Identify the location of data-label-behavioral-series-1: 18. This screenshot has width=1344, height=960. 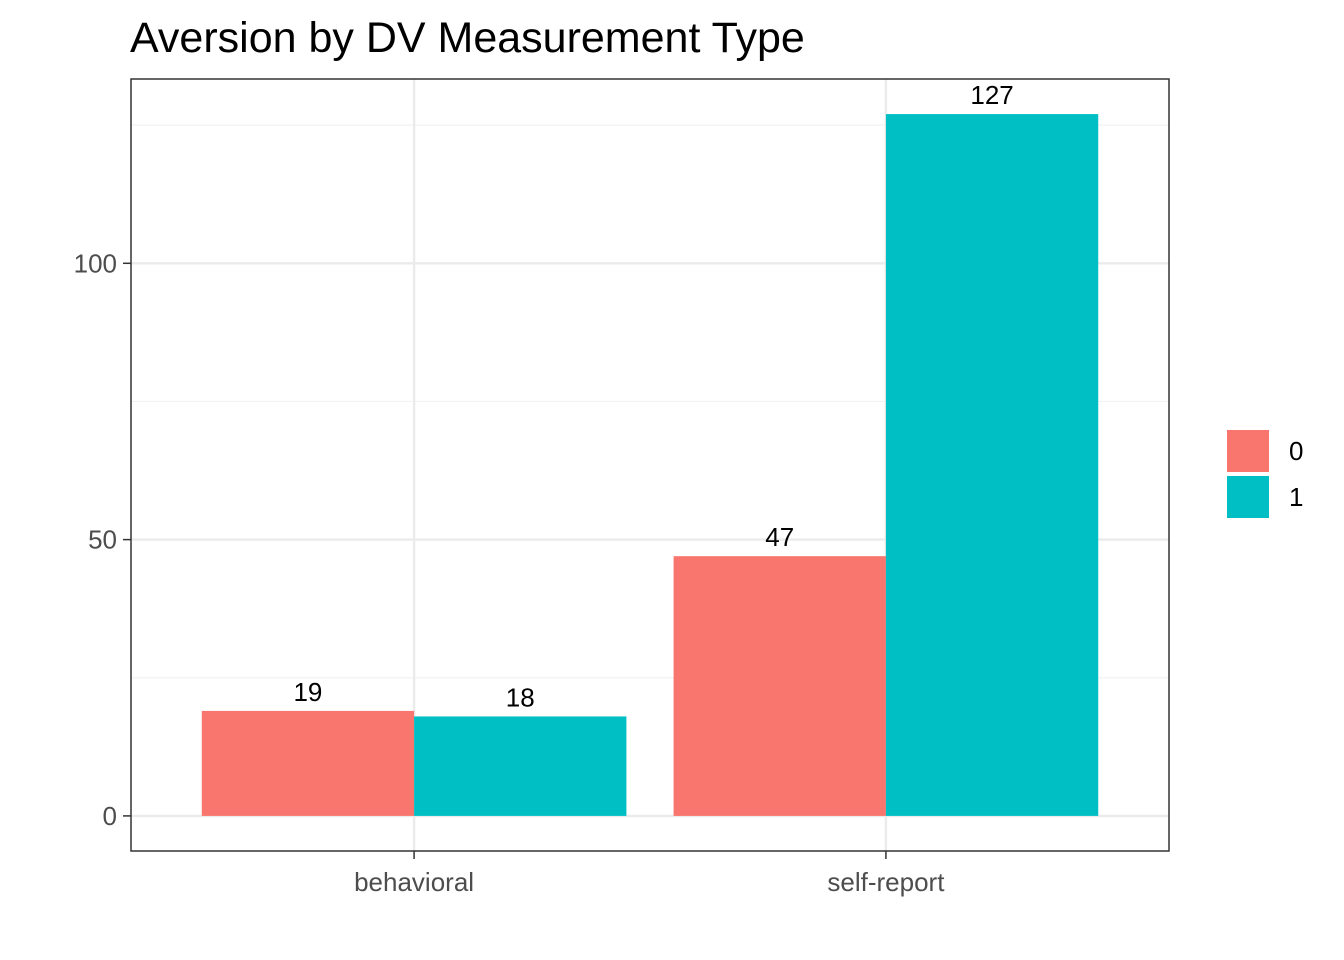
(520, 697).